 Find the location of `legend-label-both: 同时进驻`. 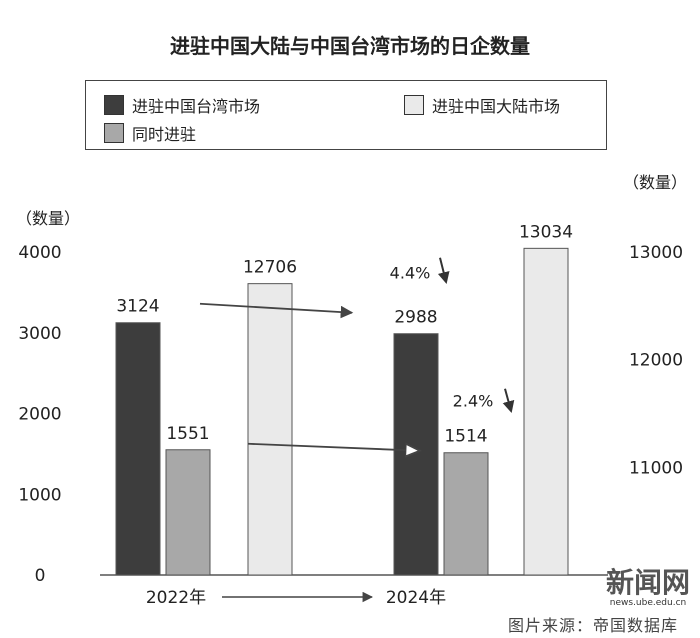

legend-label-both: 同时进驻 is located at coordinates (164, 134).